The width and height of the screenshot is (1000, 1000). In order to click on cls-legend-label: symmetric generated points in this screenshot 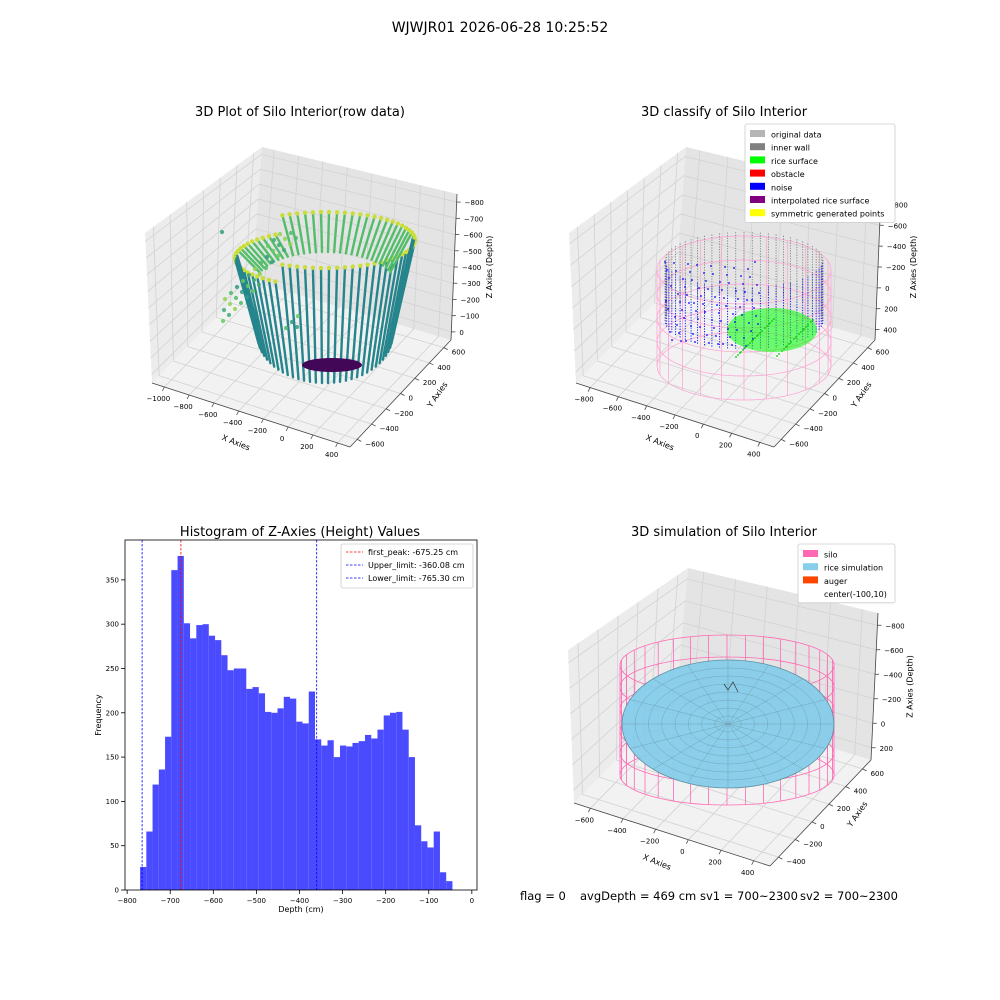, I will do `click(827, 214)`.